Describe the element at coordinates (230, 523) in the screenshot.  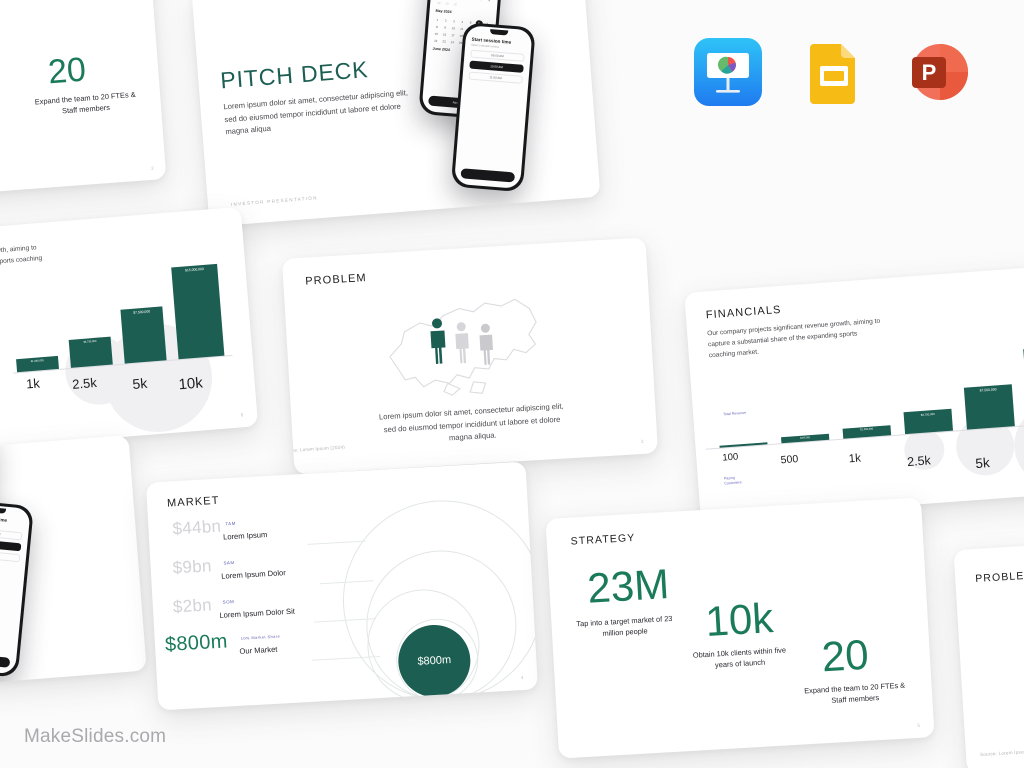
I see `market-tag-tam: TAM` at that location.